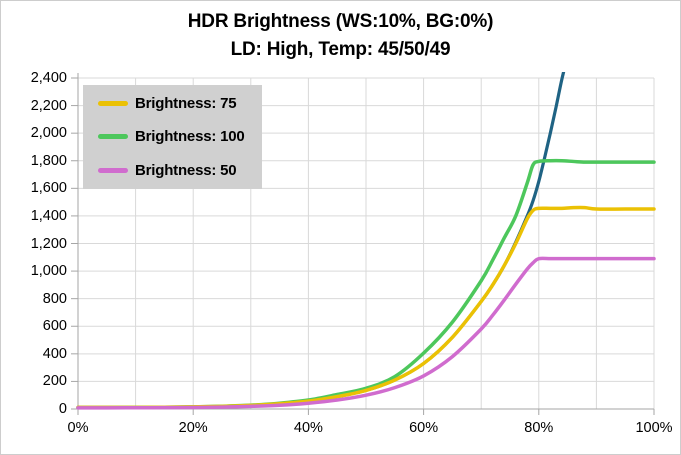 This screenshot has width=681, height=455. Describe the element at coordinates (654, 428) in the screenshot. I see `x-axis-label: 100%` at that location.